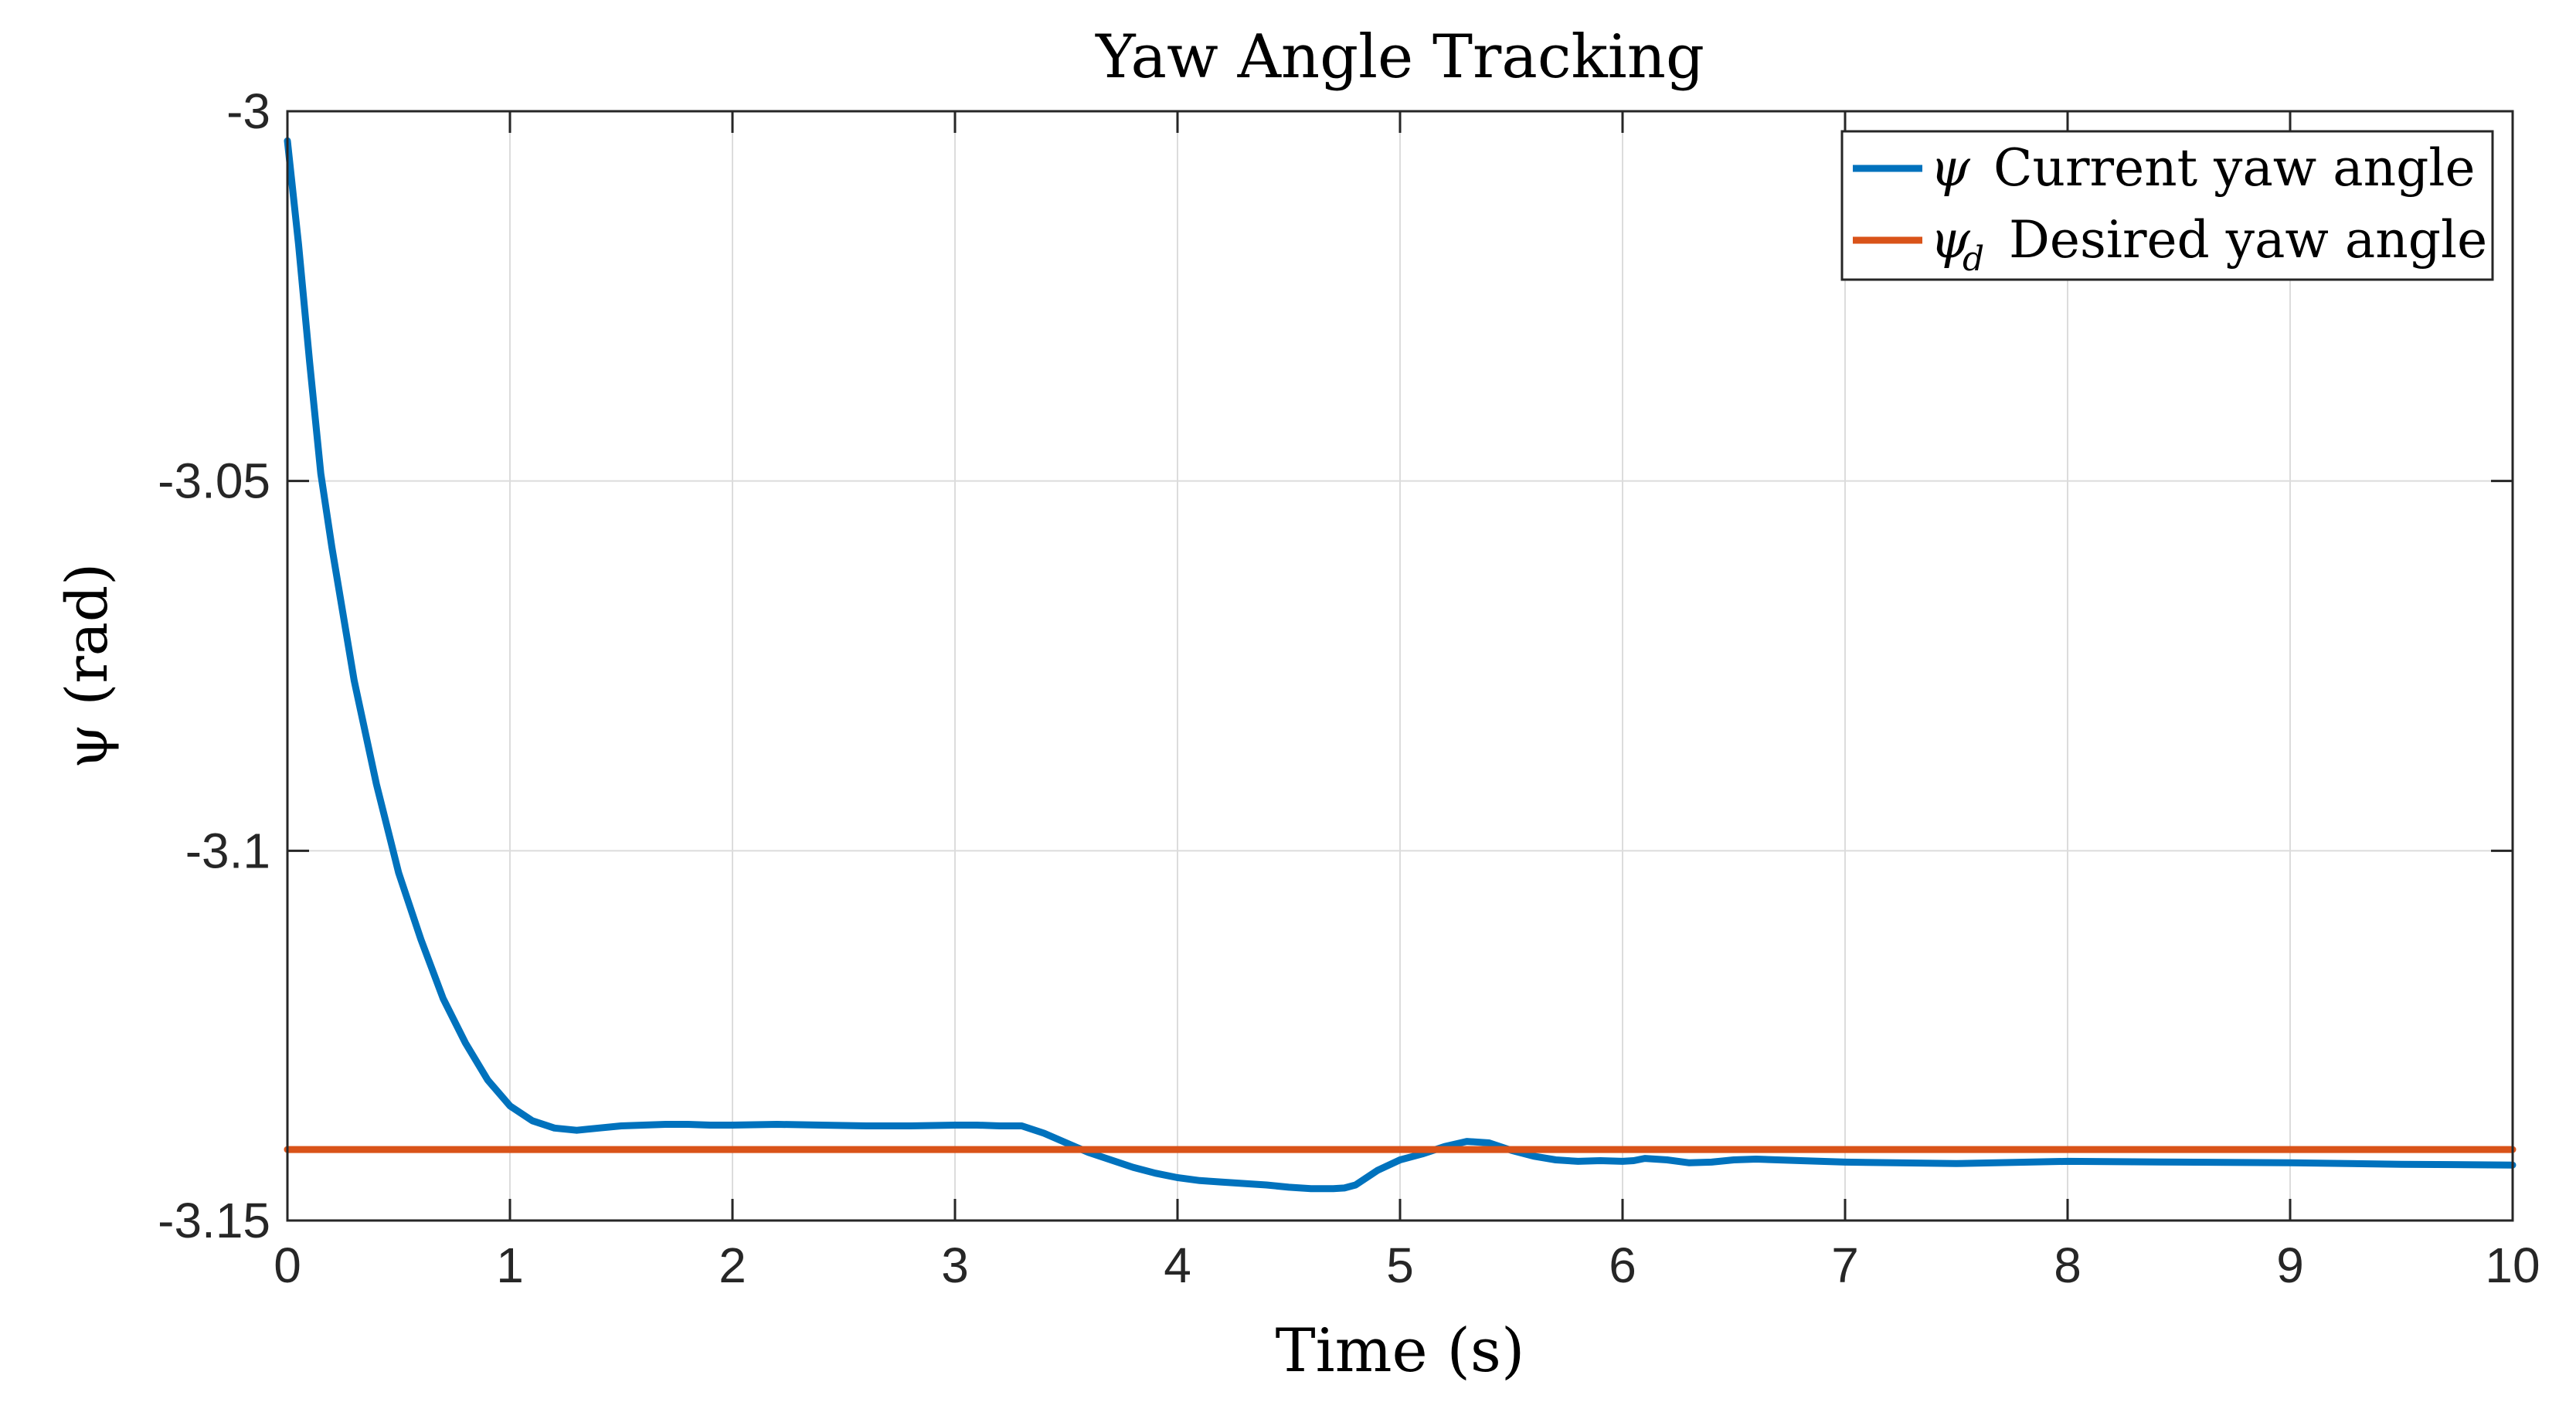 The image size is (2576, 1409). Describe the element at coordinates (287, 1265) in the screenshot. I see `x-tick-label: 0` at that location.